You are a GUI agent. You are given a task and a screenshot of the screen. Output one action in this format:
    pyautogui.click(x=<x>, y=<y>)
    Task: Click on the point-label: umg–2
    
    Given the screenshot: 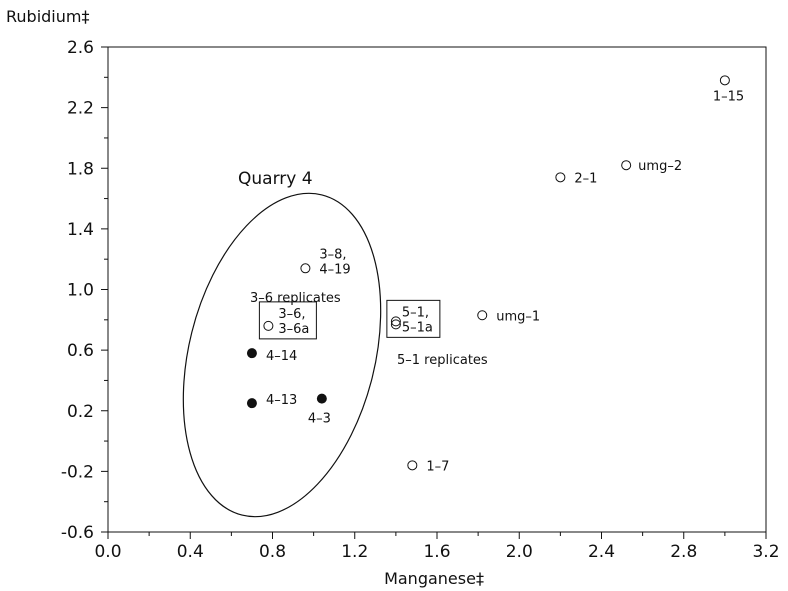 What is the action you would take?
    pyautogui.click(x=660, y=166)
    